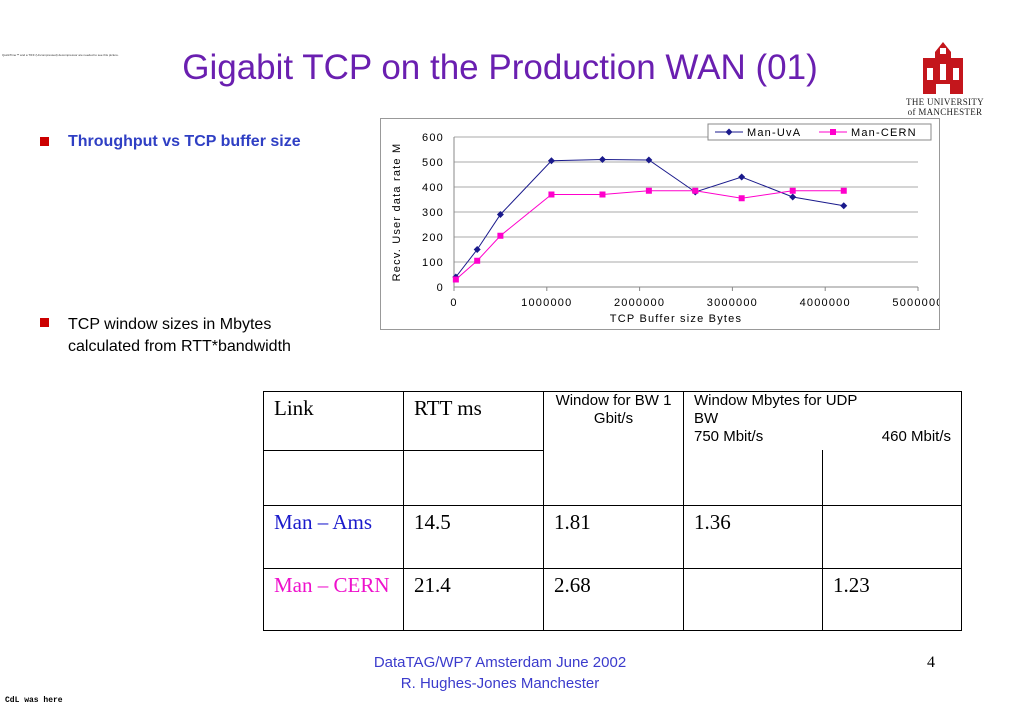 The image size is (1023, 708). What do you see at coordinates (774, 133) in the screenshot?
I see `legend-label: Man-UvA` at bounding box center [774, 133].